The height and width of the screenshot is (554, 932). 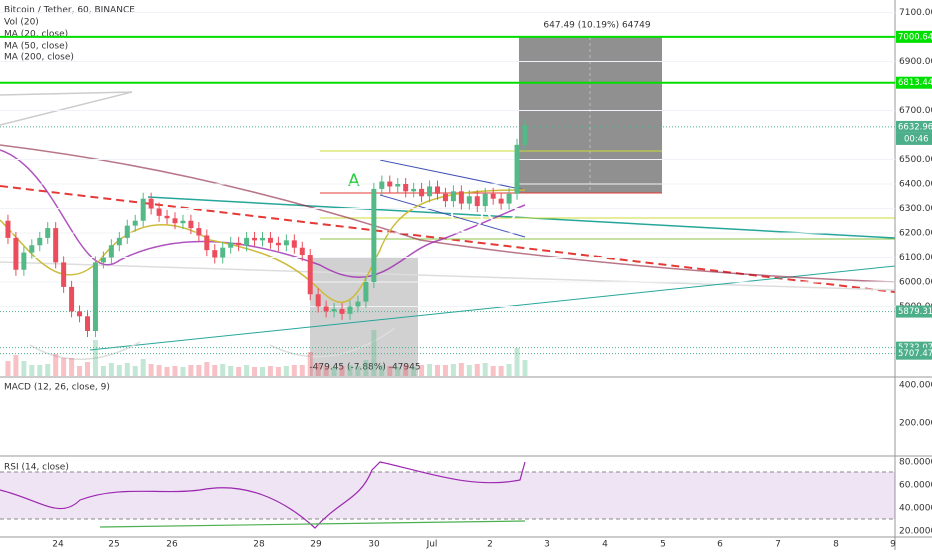 What do you see at coordinates (66, 108) in the screenshot?
I see `triangle` at bounding box center [66, 108].